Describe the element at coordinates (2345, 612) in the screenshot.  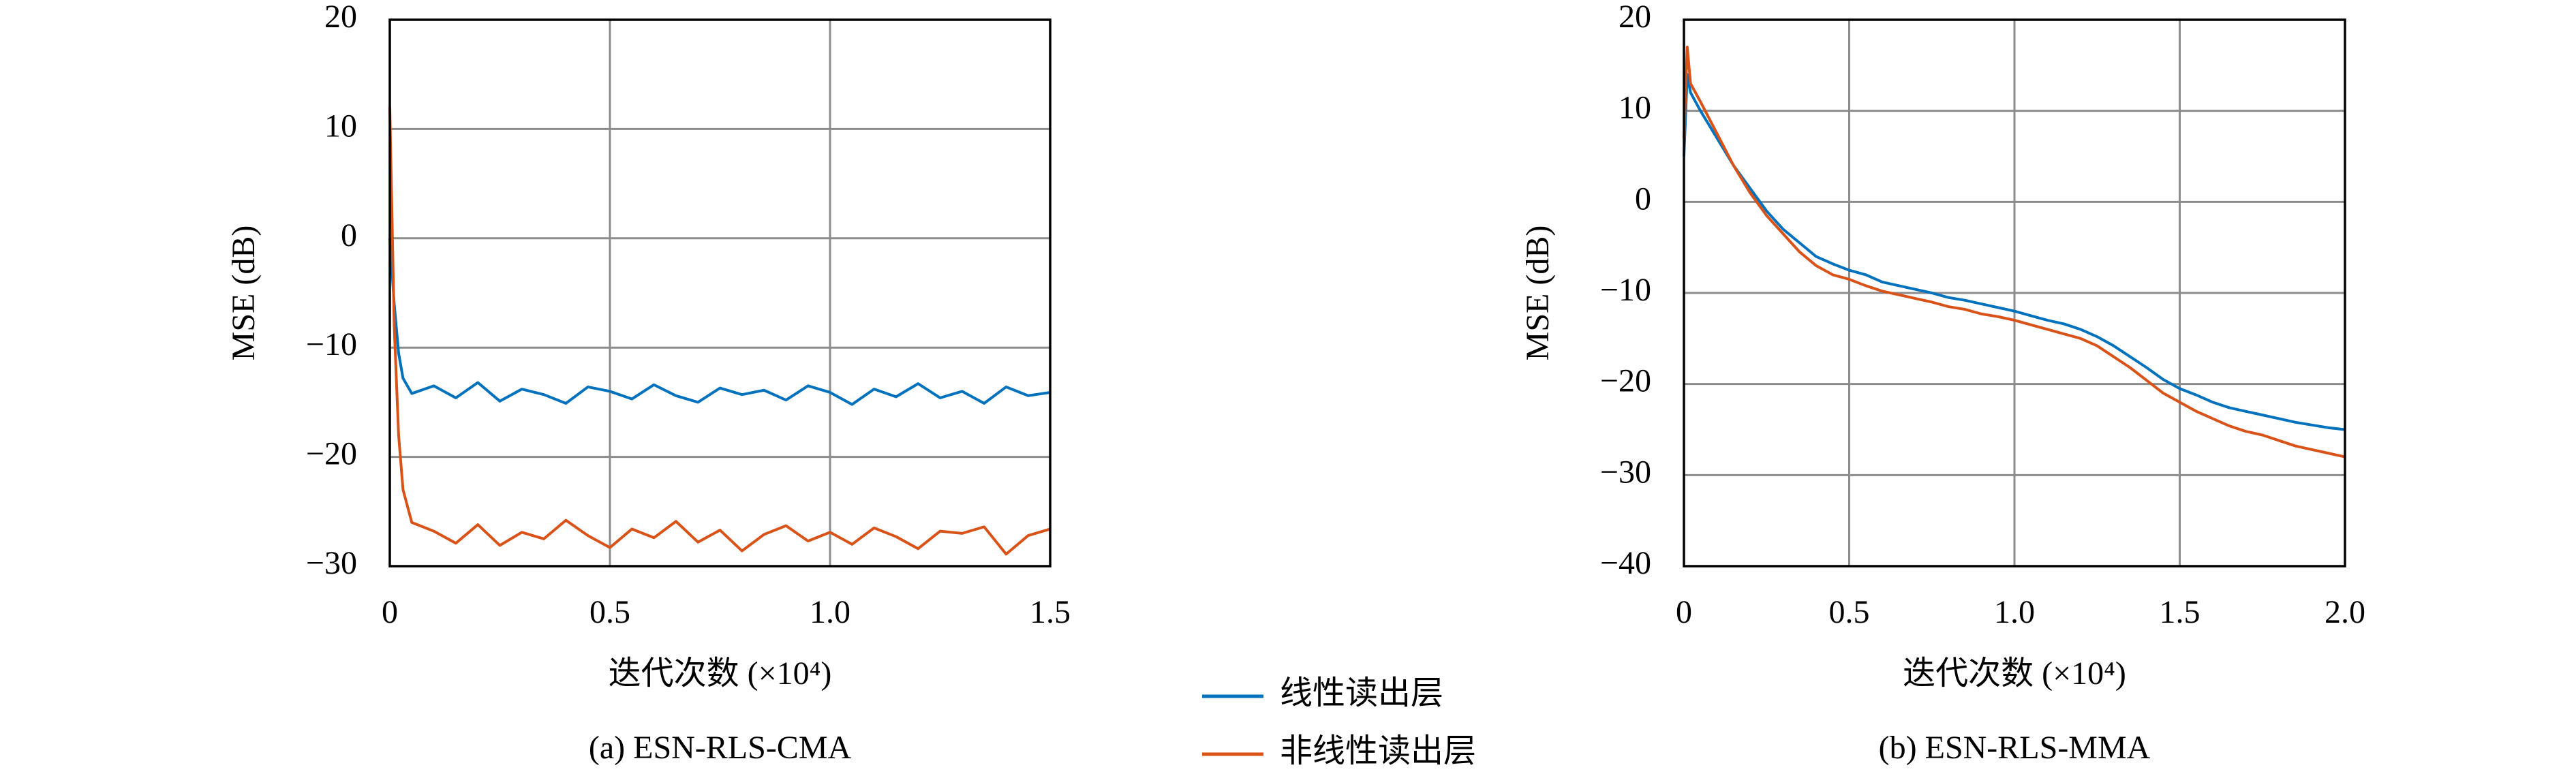
I see `x-tick-label: 2.0` at that location.